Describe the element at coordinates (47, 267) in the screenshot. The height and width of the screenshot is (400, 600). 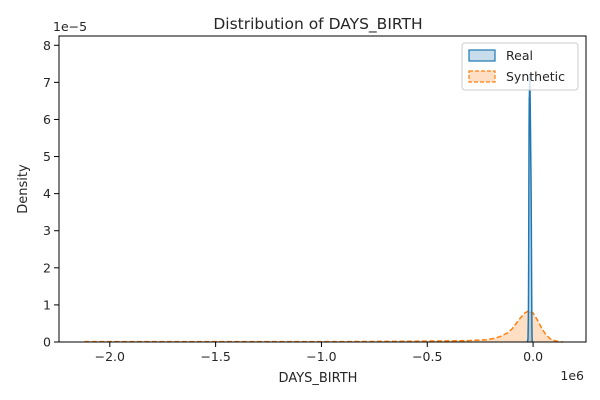
I see `y-tick-label: 2` at that location.